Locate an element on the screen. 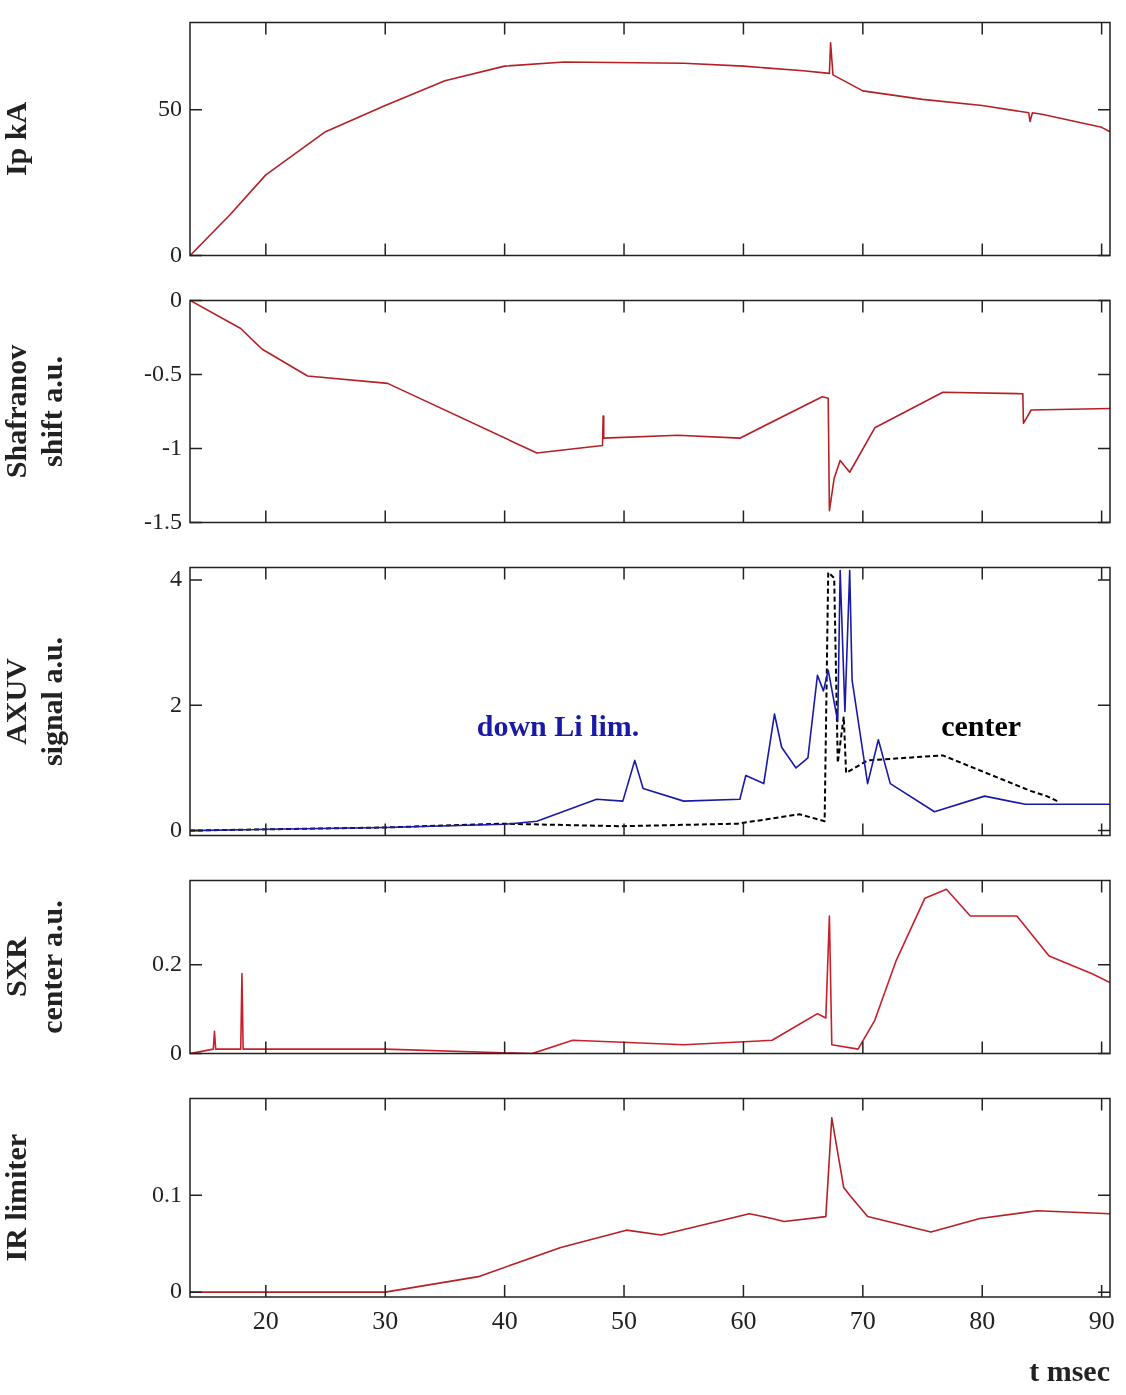  series-label: down Li lim. is located at coordinates (558, 726).